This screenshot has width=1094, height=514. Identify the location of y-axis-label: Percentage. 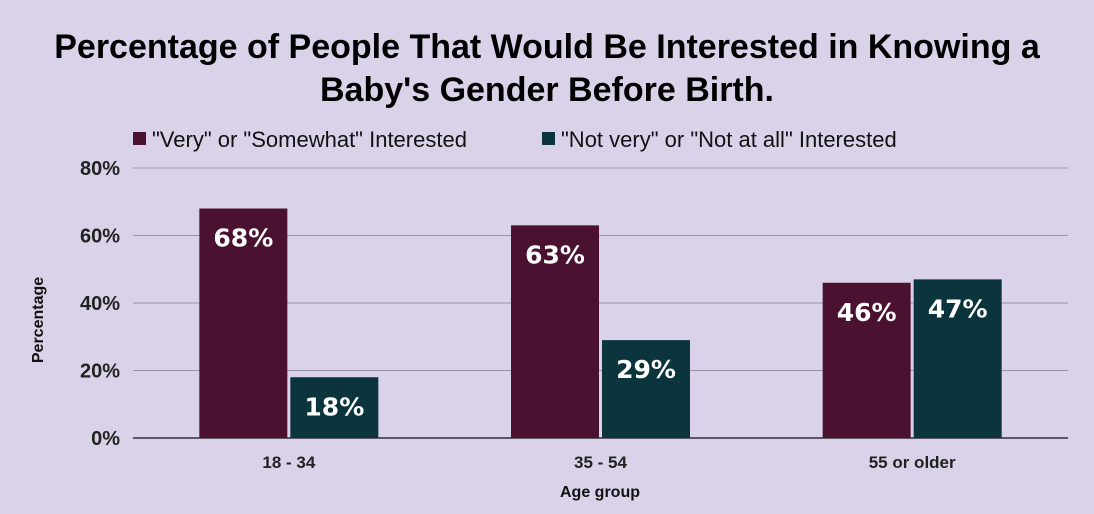
(38, 320).